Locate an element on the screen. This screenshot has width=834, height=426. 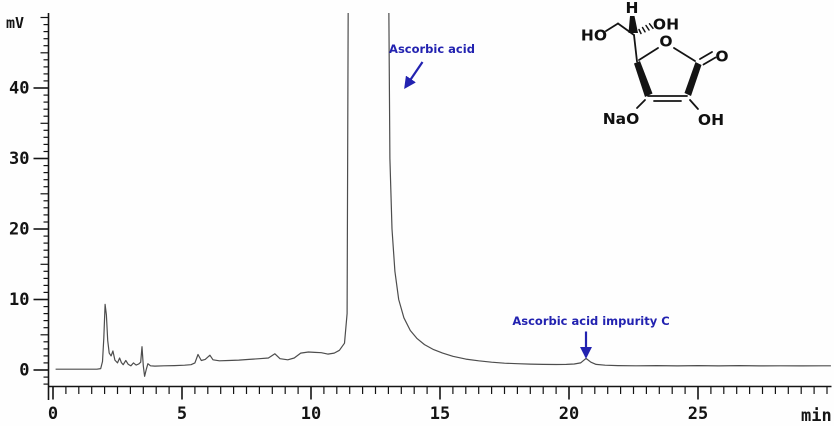
x-axis-ticks: 0 5 10 15 20 25 is located at coordinates (438, 405).